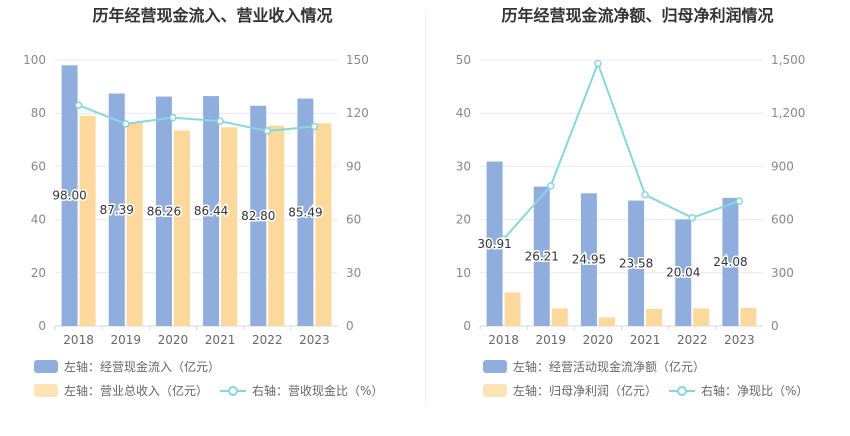  I want to click on x-axis-tick-label: 2020, so click(173, 340).